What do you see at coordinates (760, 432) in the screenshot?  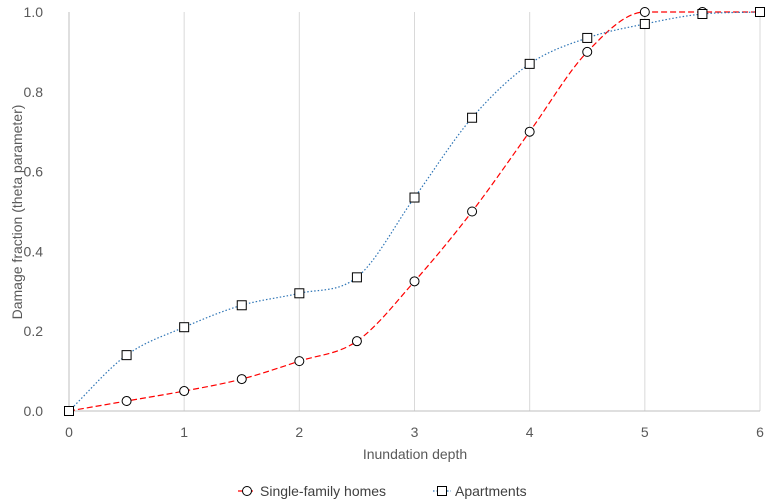 I see `x-tick-label: 6` at bounding box center [760, 432].